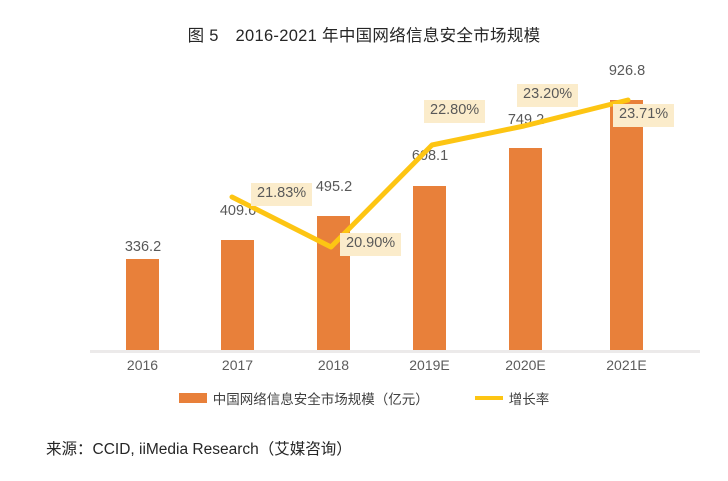  What do you see at coordinates (429, 365) in the screenshot?
I see `x-tick-2019e: 2019E` at bounding box center [429, 365].